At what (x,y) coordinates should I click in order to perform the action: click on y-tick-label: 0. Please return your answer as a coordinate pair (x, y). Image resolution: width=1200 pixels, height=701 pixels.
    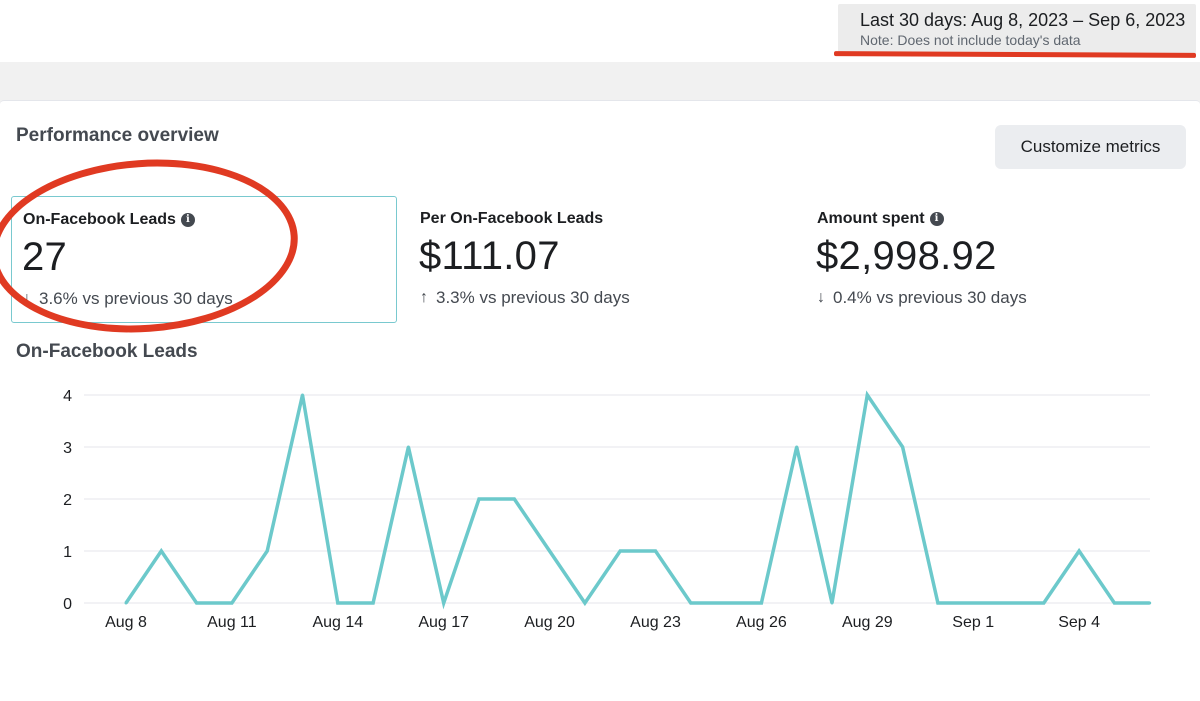
    Looking at the image, I should click on (67, 604).